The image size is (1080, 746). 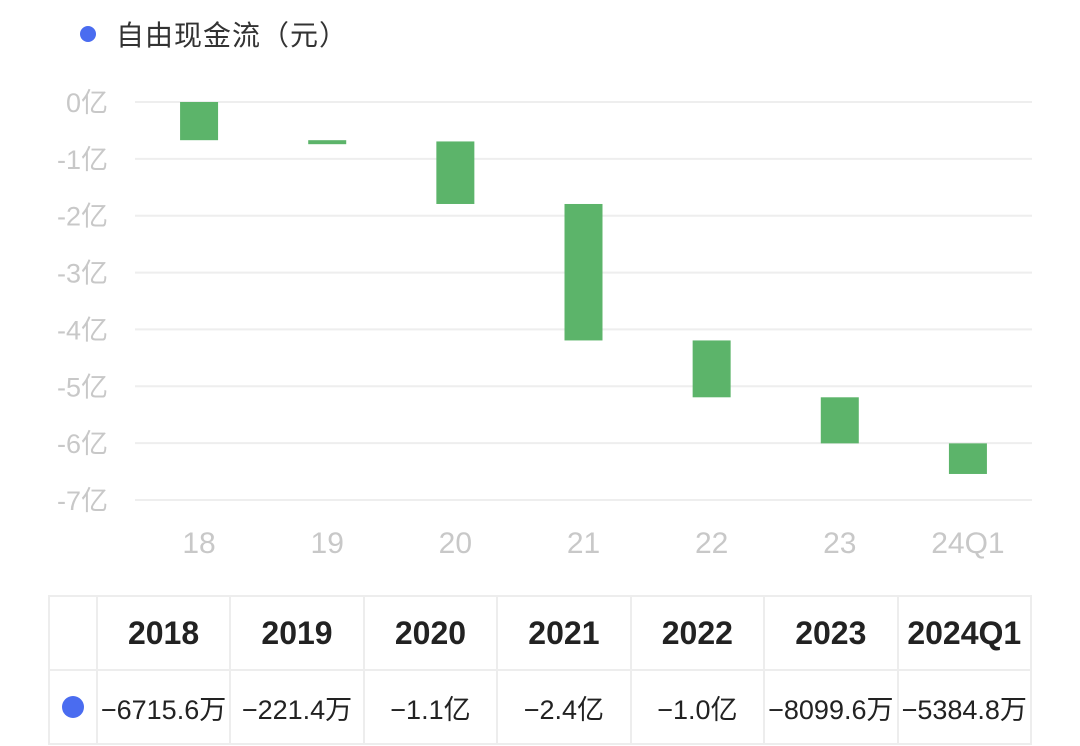 I want to click on x-tick-label: 19, so click(x=327, y=543).